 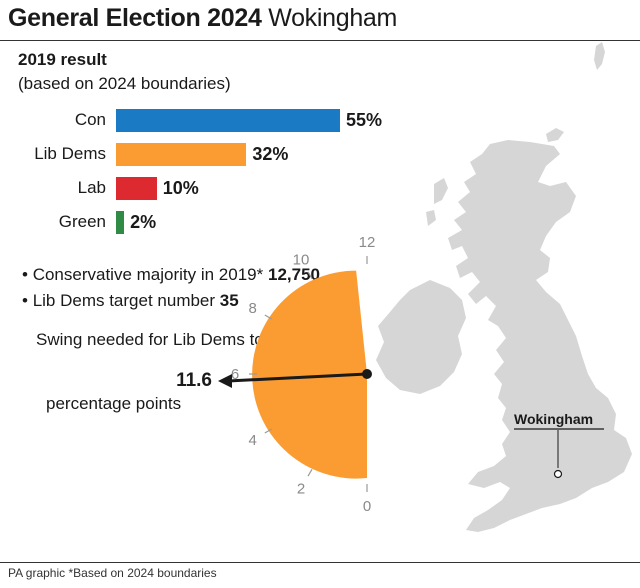 I want to click on gauge-tick-label-4: 4, so click(x=253, y=440).